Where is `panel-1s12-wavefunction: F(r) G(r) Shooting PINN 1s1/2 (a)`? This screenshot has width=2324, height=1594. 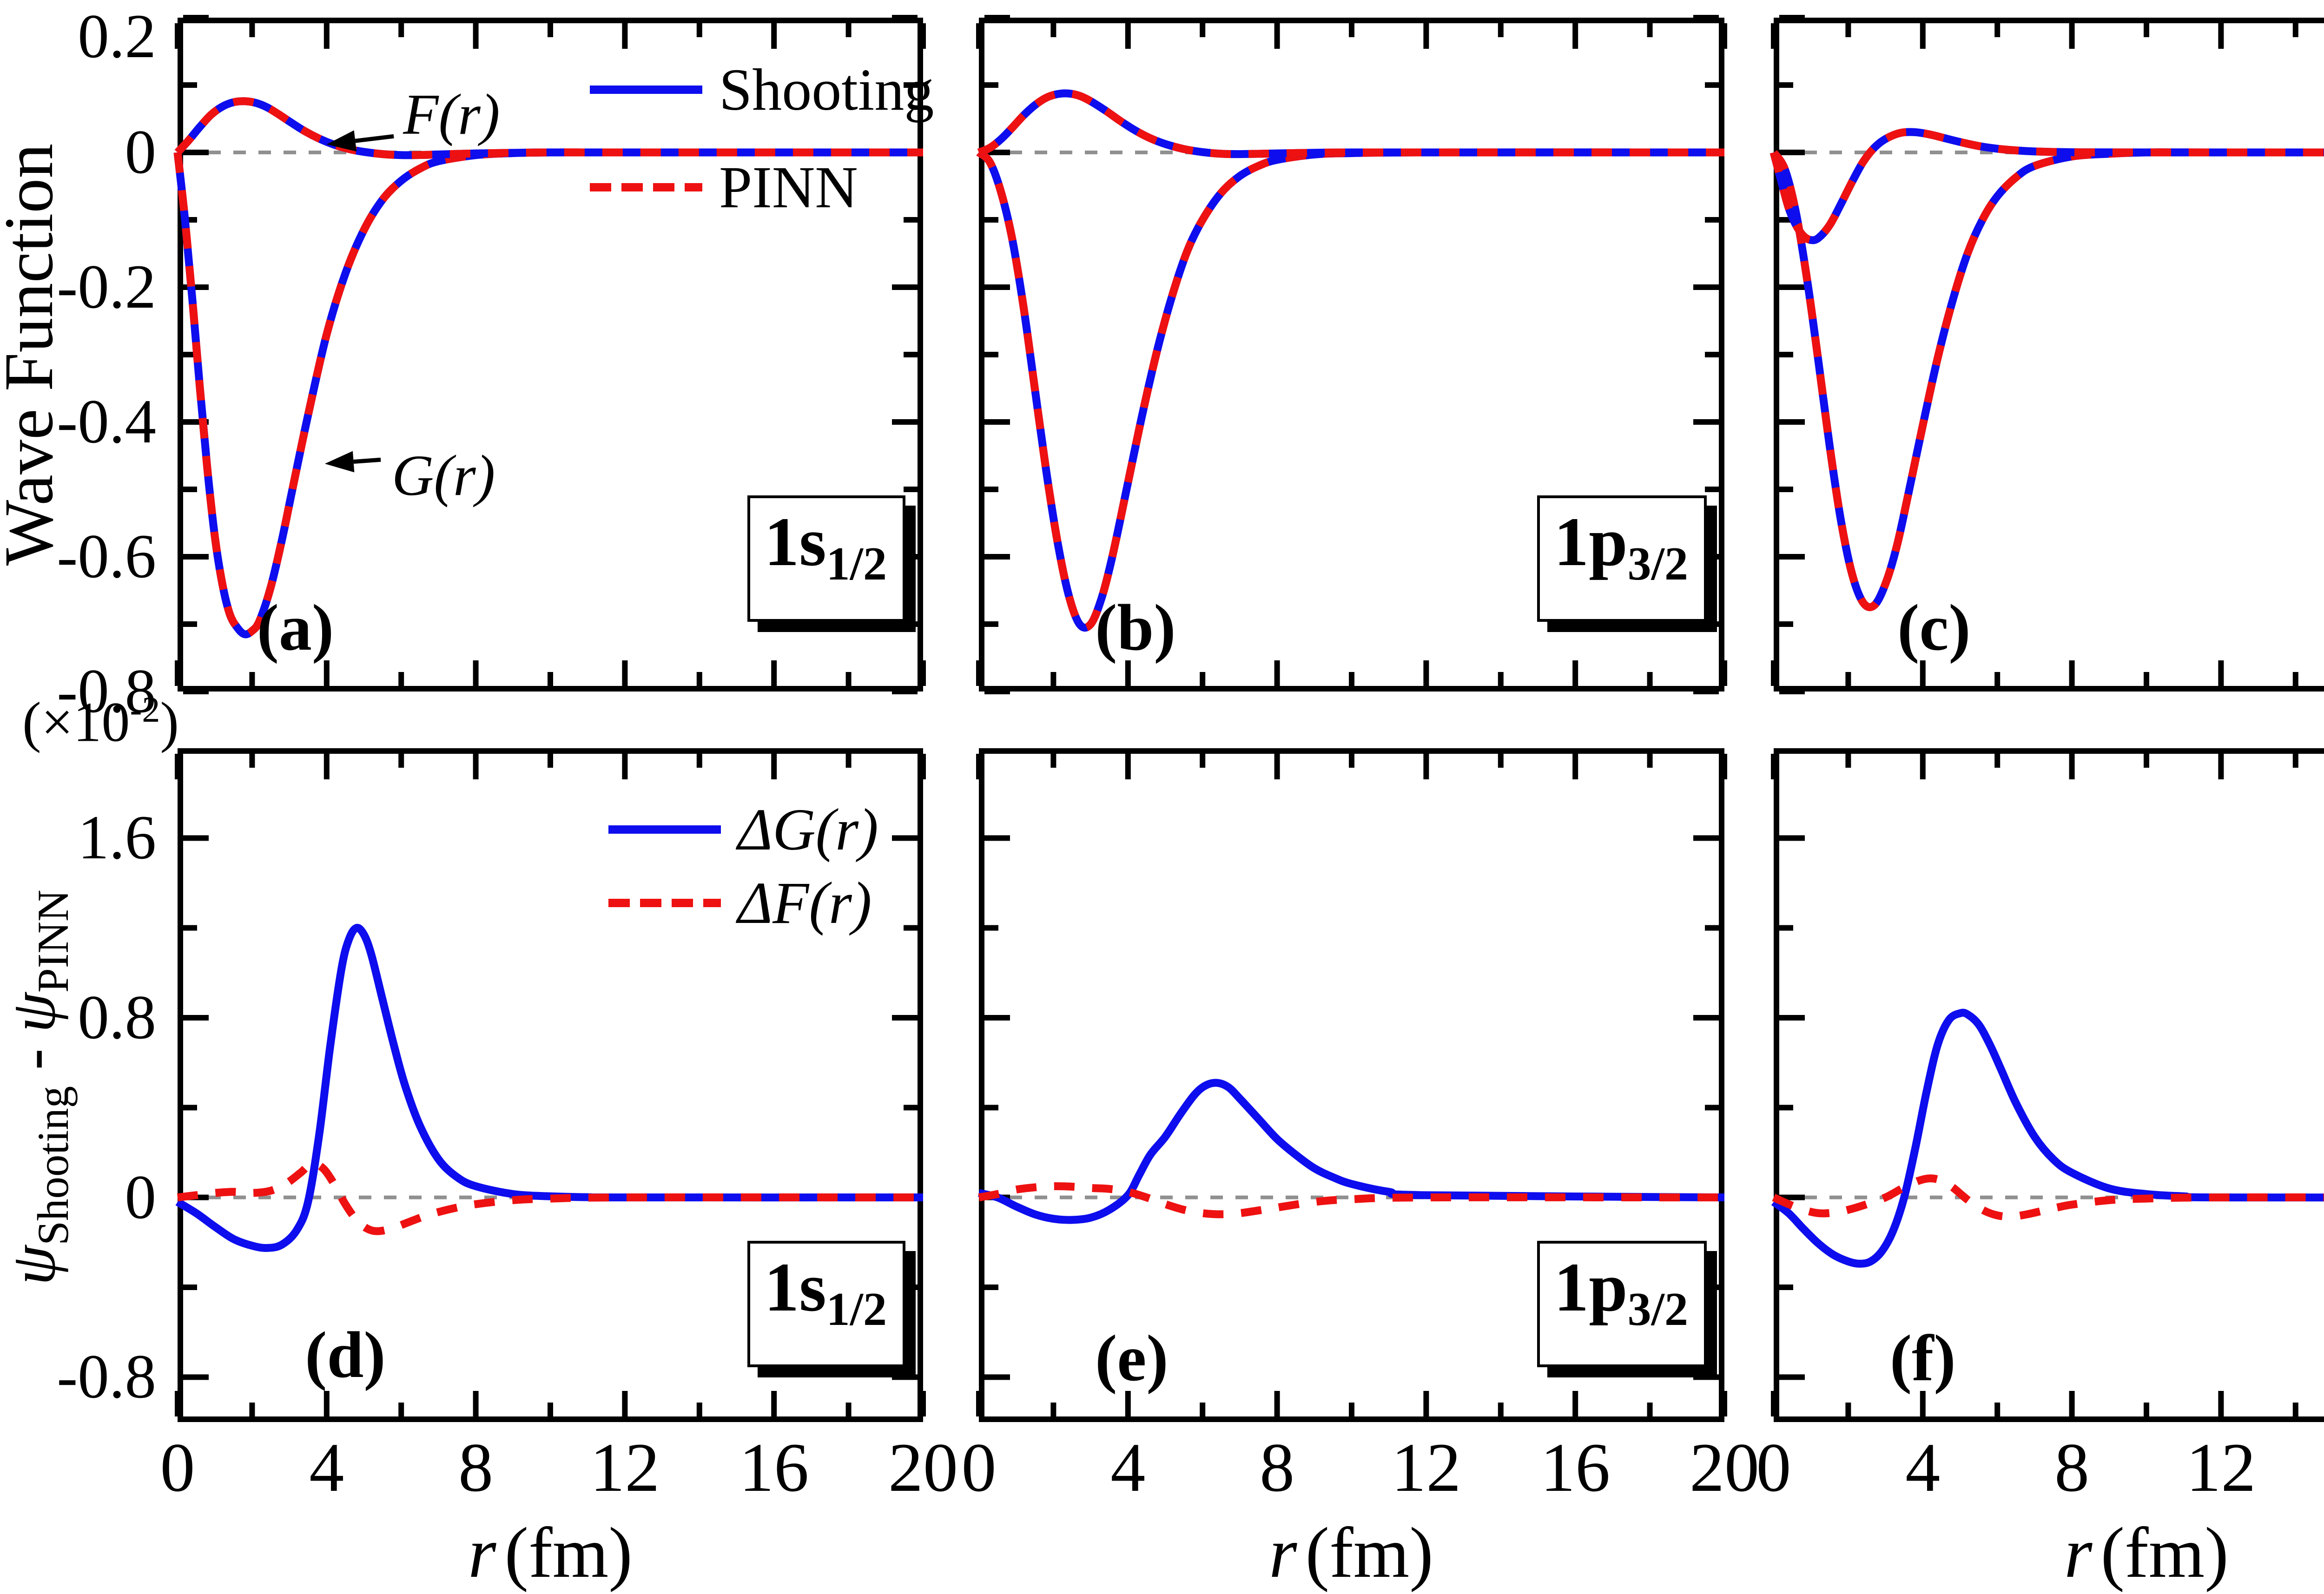 panel-1s12-wavefunction: F(r) G(r) Shooting PINN 1s1/2 (a) is located at coordinates (553, 354).